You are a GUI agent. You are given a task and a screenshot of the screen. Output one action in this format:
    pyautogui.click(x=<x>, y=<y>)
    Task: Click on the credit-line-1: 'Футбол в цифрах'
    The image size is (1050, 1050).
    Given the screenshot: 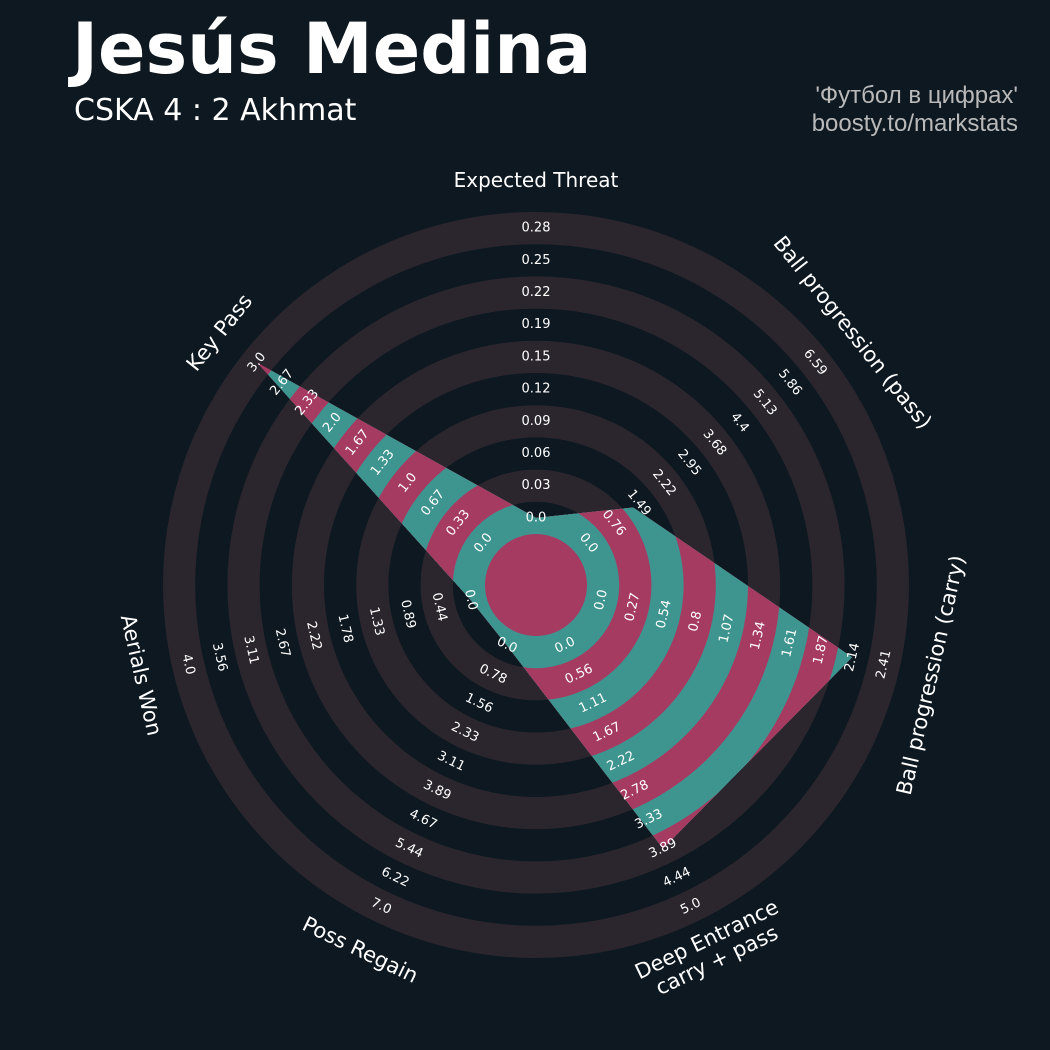 What is the action you would take?
    pyautogui.click(x=916, y=95)
    